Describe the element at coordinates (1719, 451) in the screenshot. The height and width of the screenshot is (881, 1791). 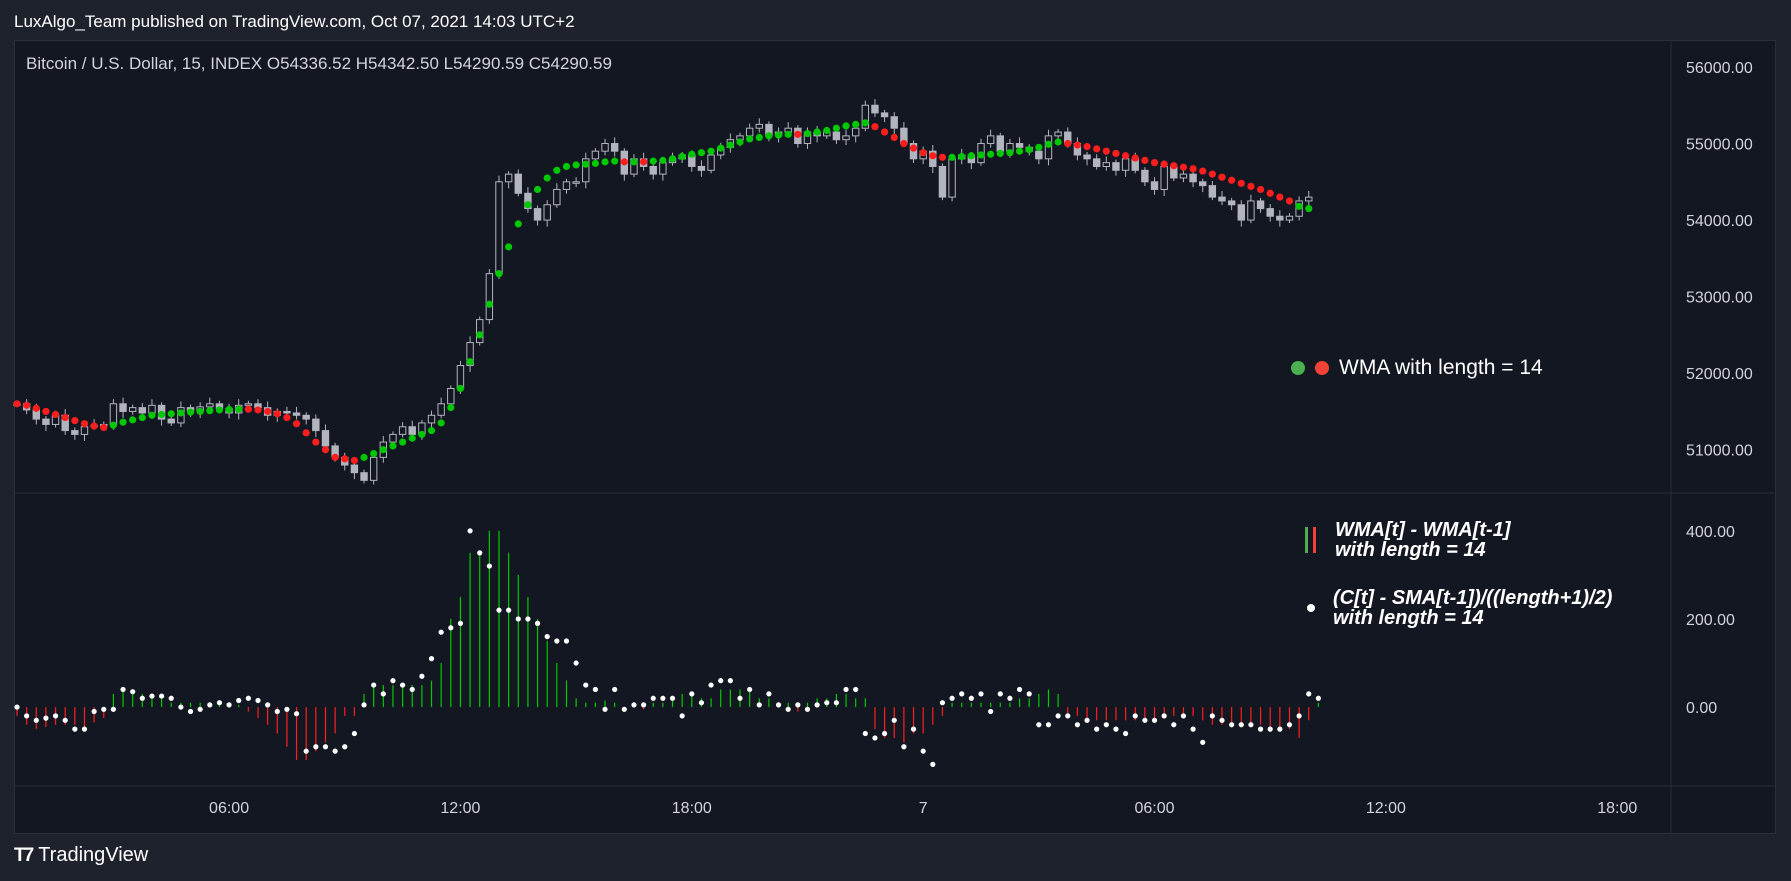
I see `price-tick-label: 51000.00` at that location.